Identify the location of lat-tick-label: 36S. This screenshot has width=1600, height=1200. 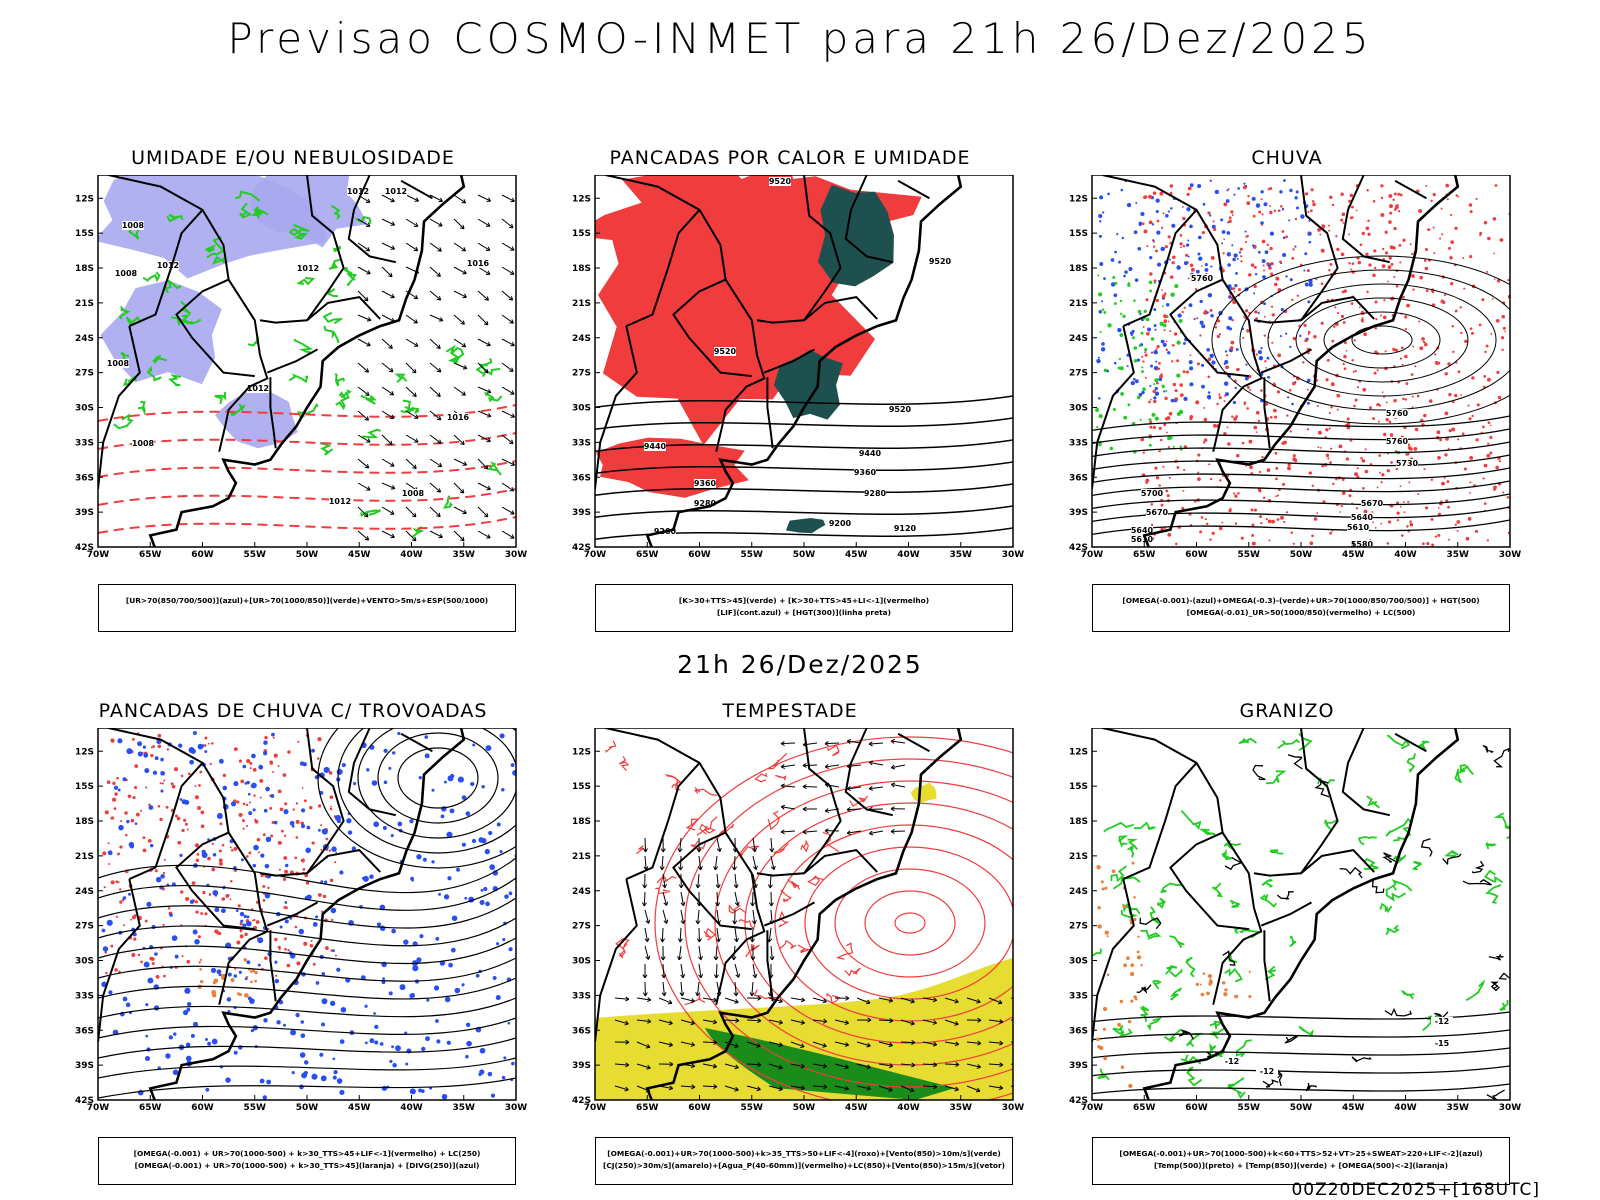
(581, 1031).